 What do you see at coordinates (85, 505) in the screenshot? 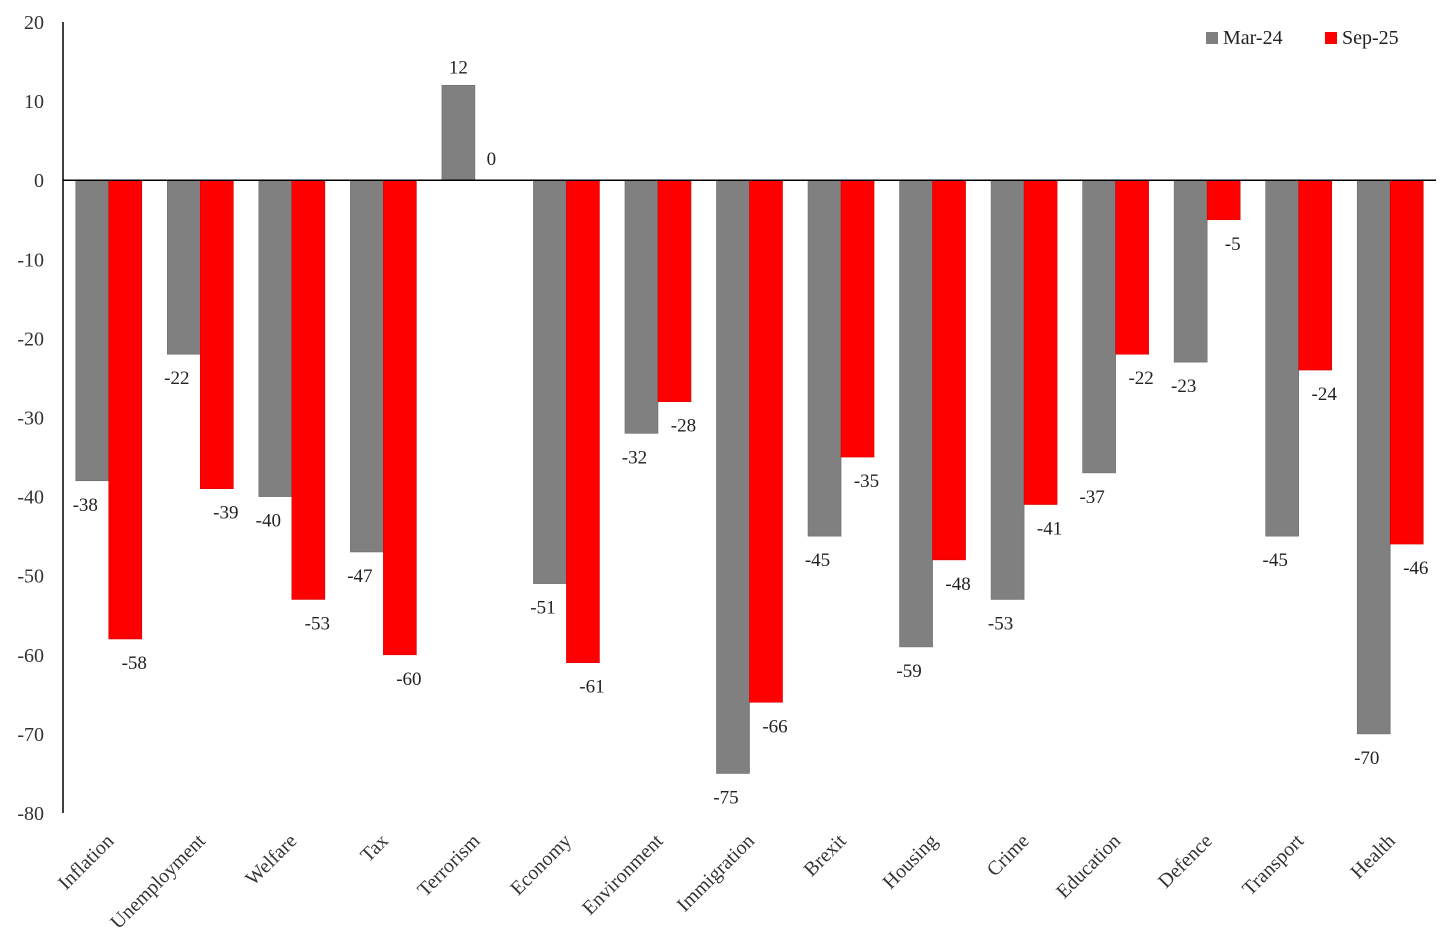
I see `data-label-mar-24-inflation: -38` at bounding box center [85, 505].